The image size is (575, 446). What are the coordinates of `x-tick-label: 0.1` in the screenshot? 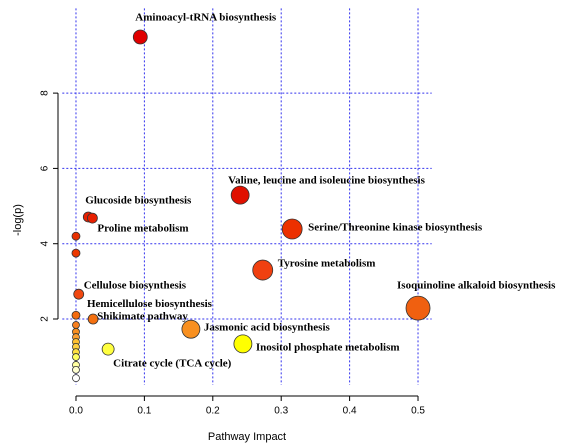 It's located at (144, 411).